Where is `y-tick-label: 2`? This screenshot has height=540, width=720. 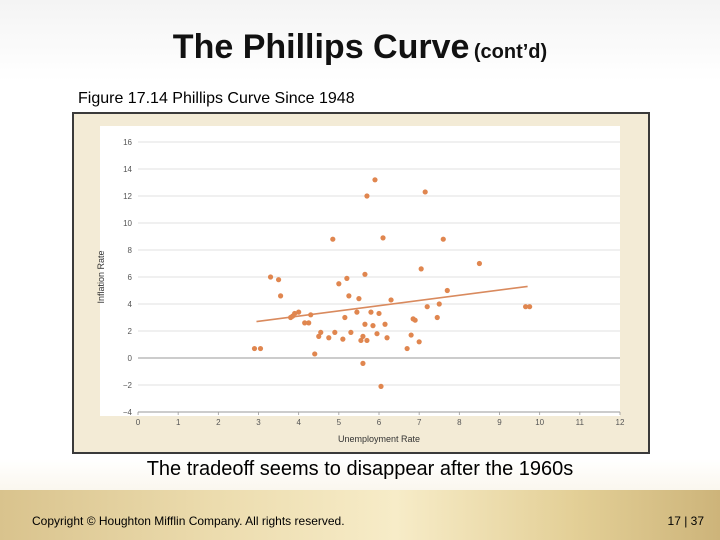
y-tick-label: 2 is located at coordinates (130, 331).